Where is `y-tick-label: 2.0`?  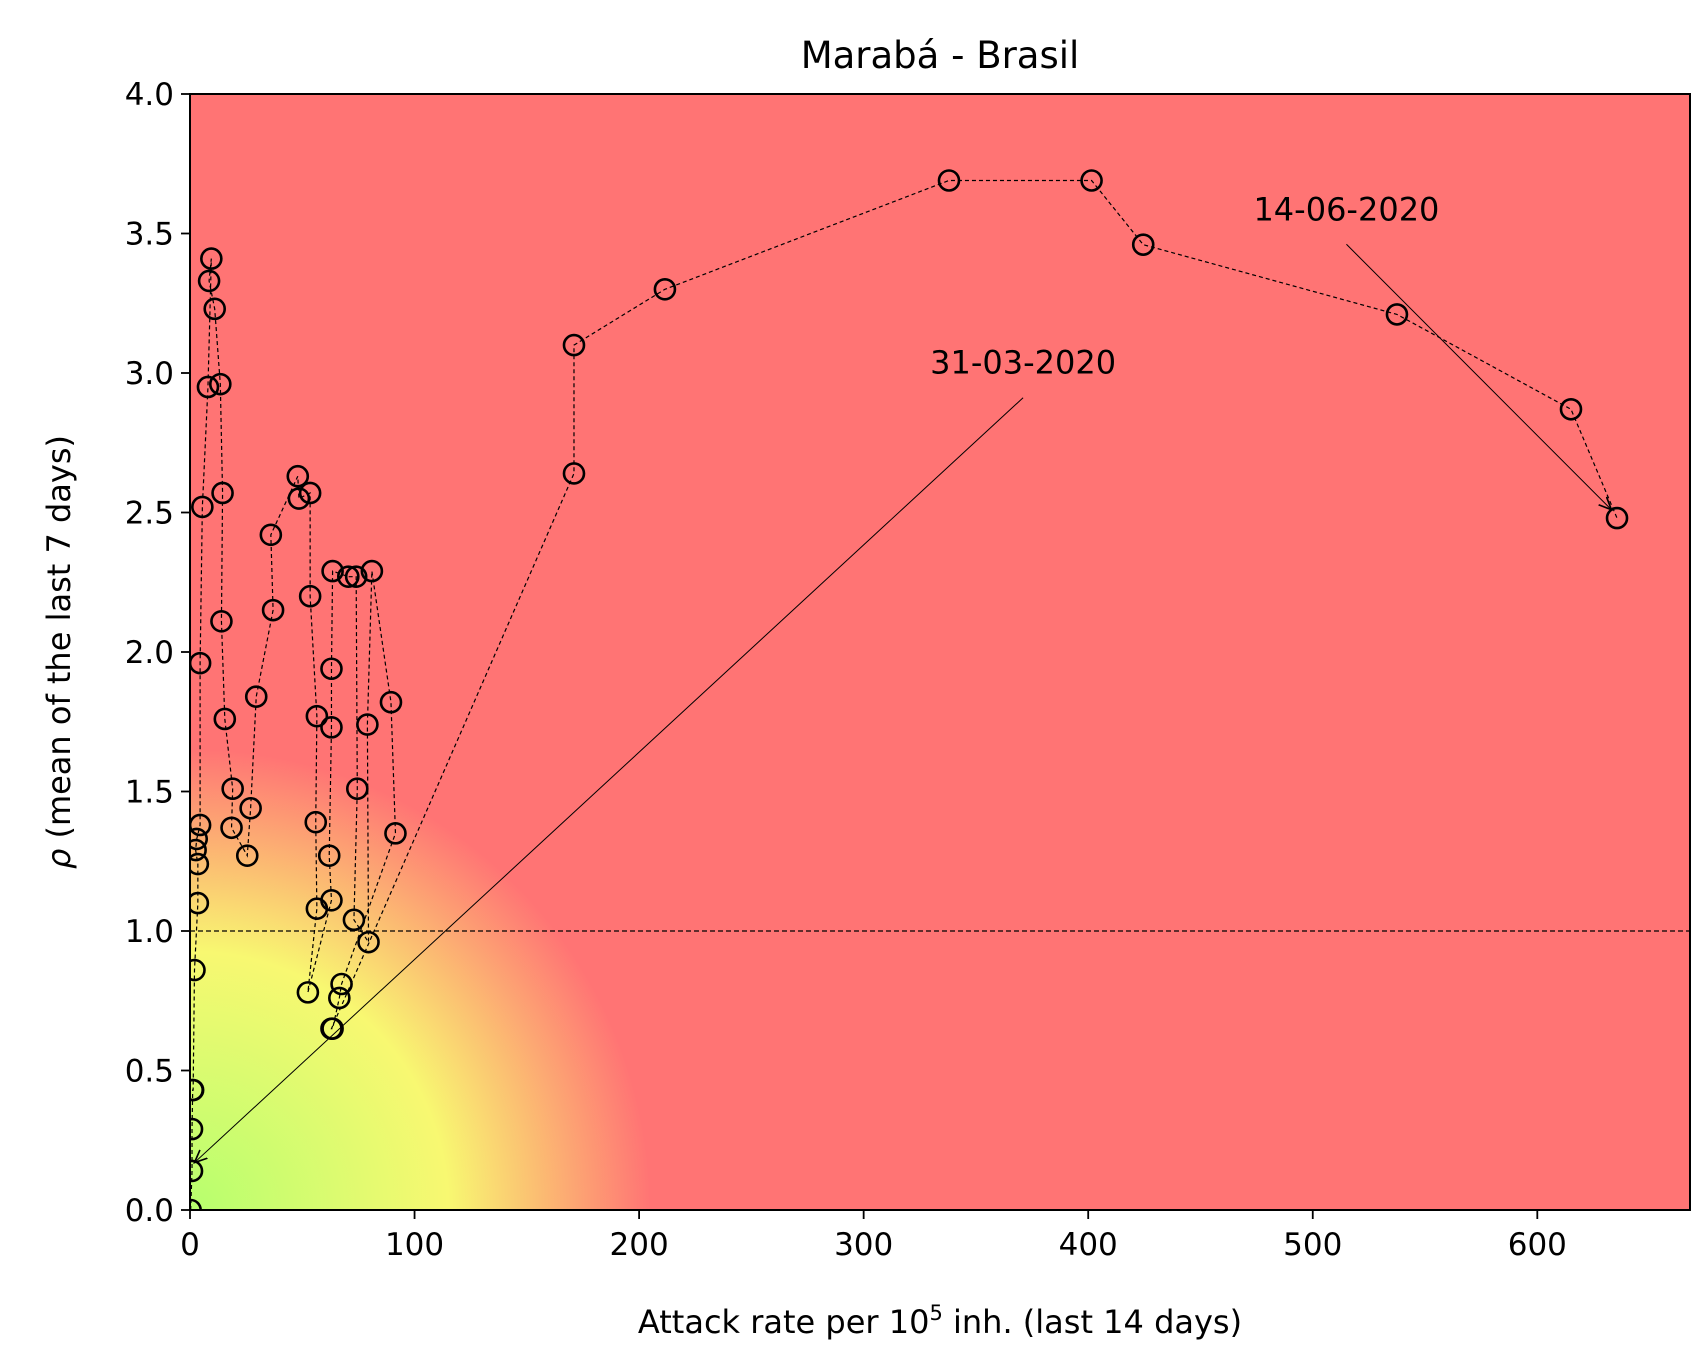
y-tick-label: 2.0 is located at coordinates (149, 653).